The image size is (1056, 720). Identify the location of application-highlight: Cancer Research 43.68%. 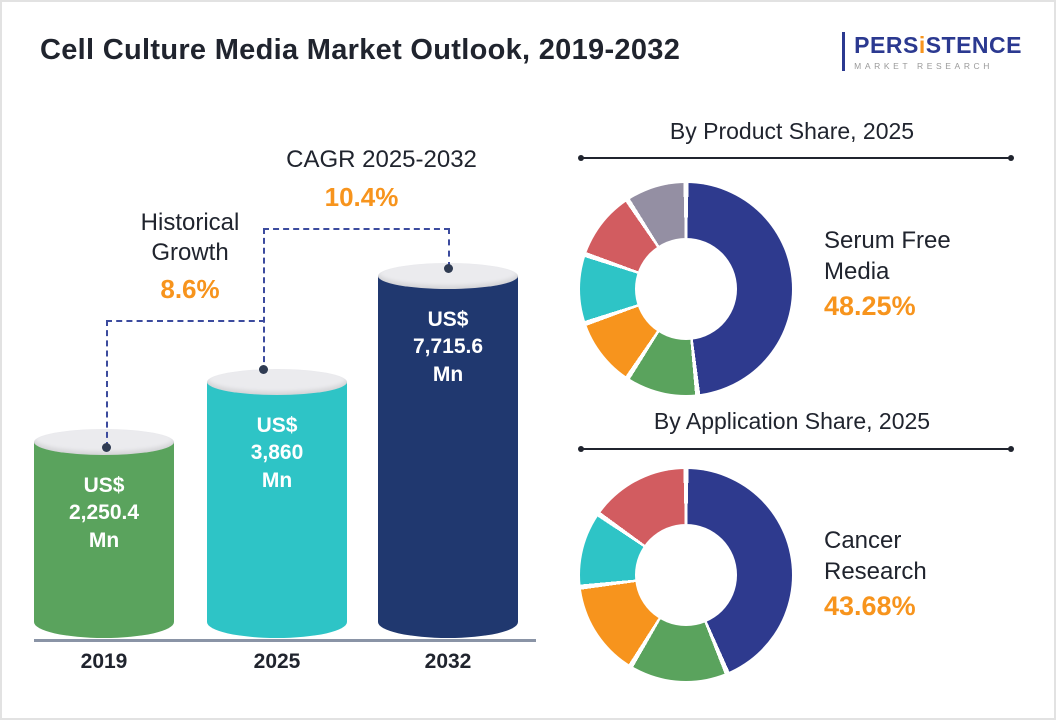
(916, 573).